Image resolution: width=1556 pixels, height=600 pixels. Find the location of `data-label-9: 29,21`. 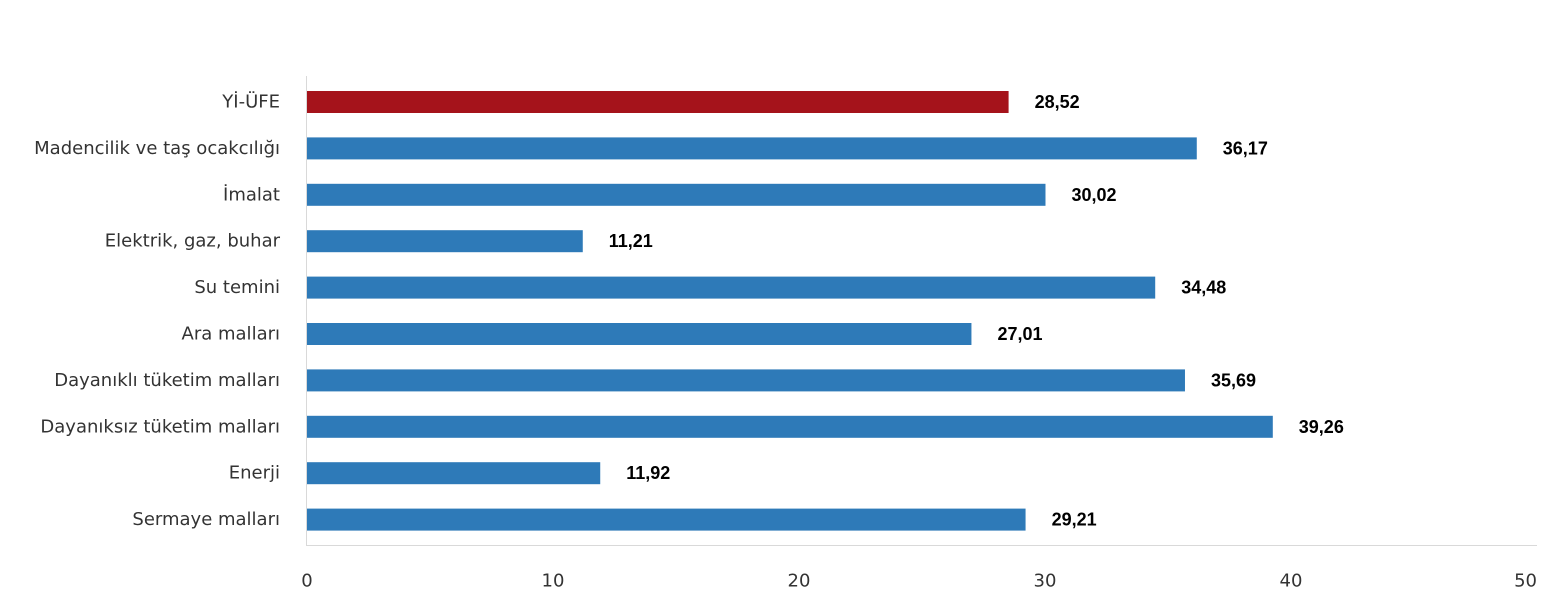

data-label-9: 29,21 is located at coordinates (1074, 520).